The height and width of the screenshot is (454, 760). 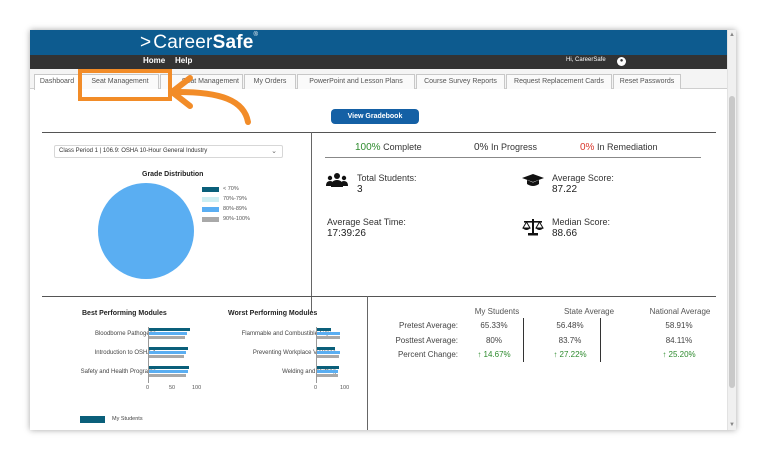 What do you see at coordinates (497, 311) in the screenshot?
I see `col-header-my-students: My Students` at bounding box center [497, 311].